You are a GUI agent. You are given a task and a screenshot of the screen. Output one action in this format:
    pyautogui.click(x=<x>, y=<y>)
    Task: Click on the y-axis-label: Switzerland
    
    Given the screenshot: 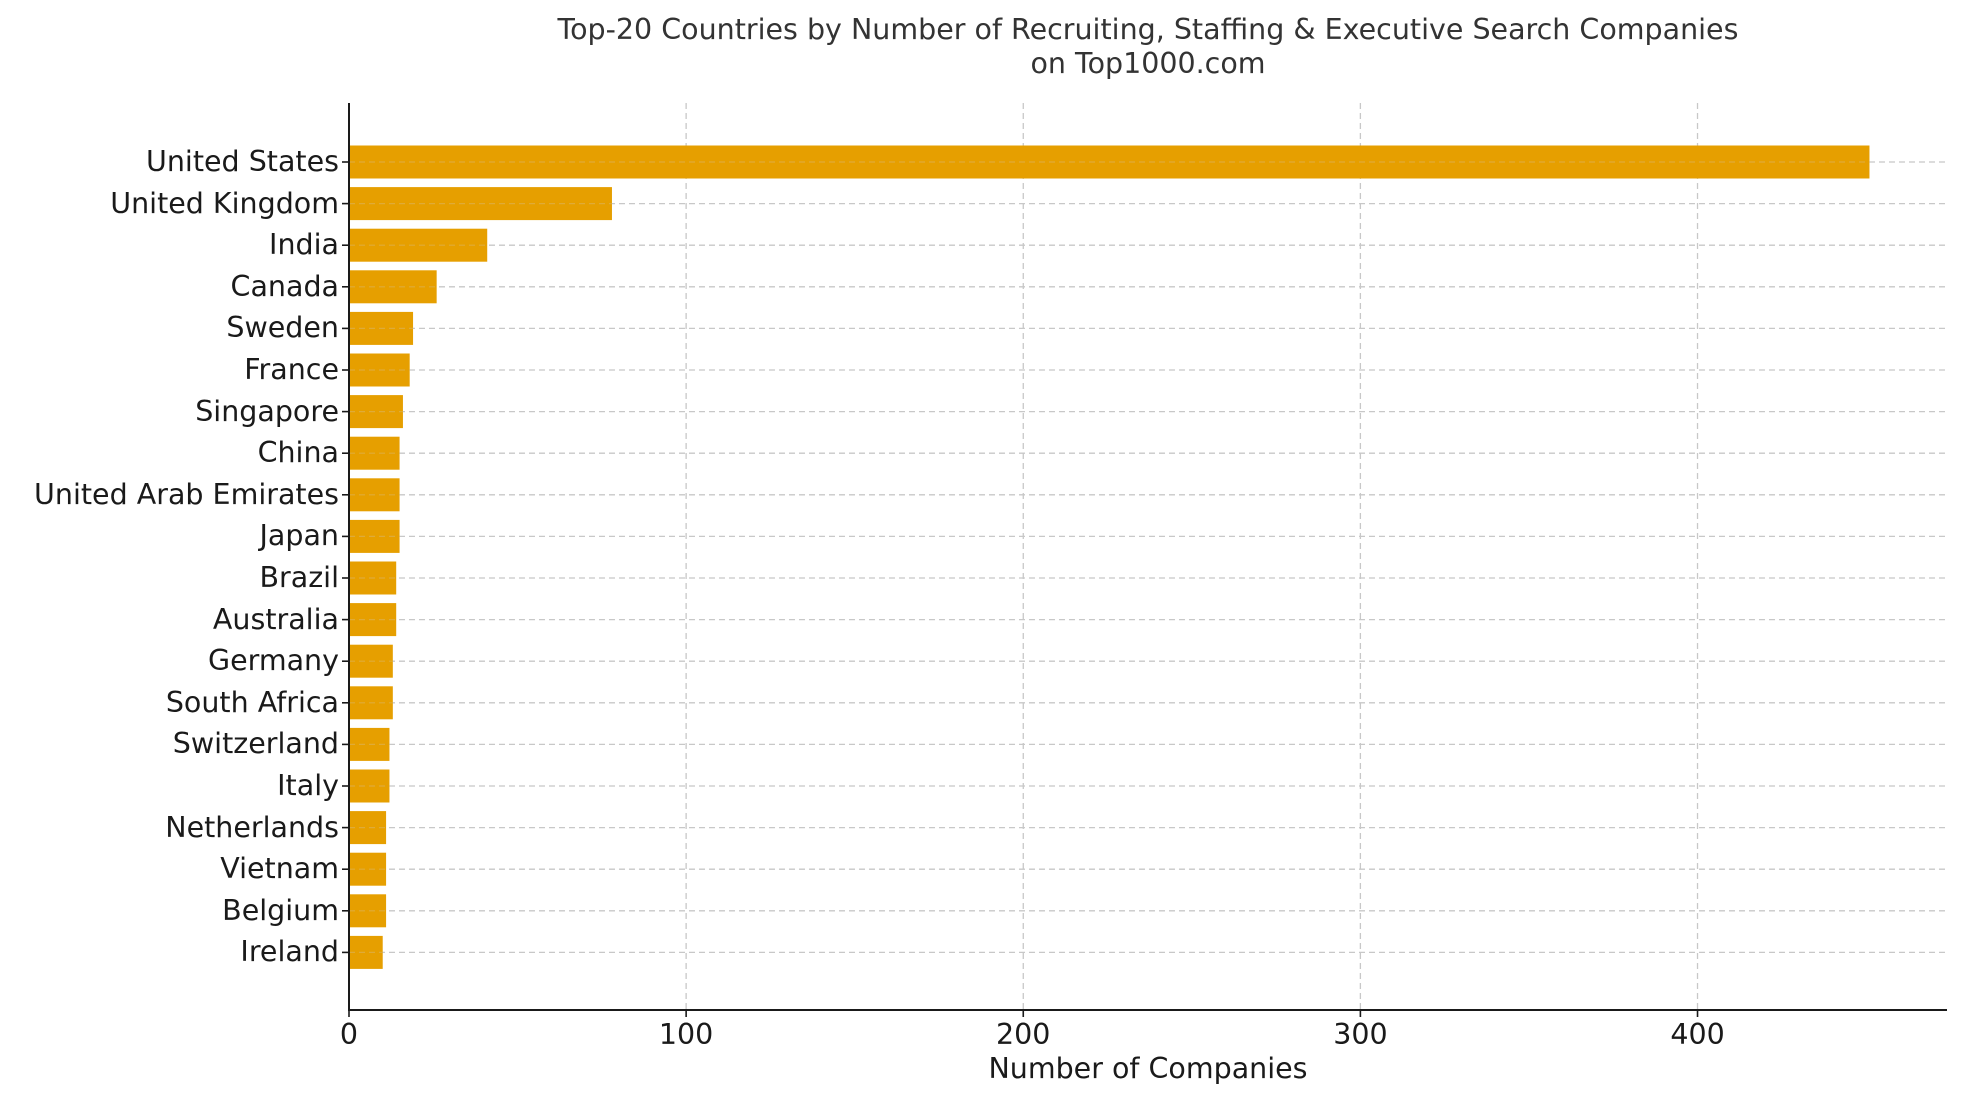 What is the action you would take?
    pyautogui.click(x=255, y=744)
    